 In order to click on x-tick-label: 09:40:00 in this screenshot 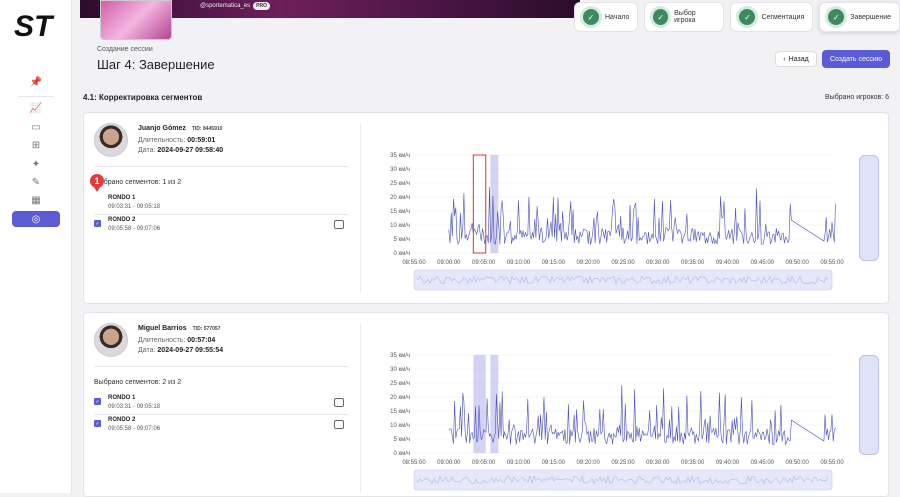, I will do `click(728, 263)`.